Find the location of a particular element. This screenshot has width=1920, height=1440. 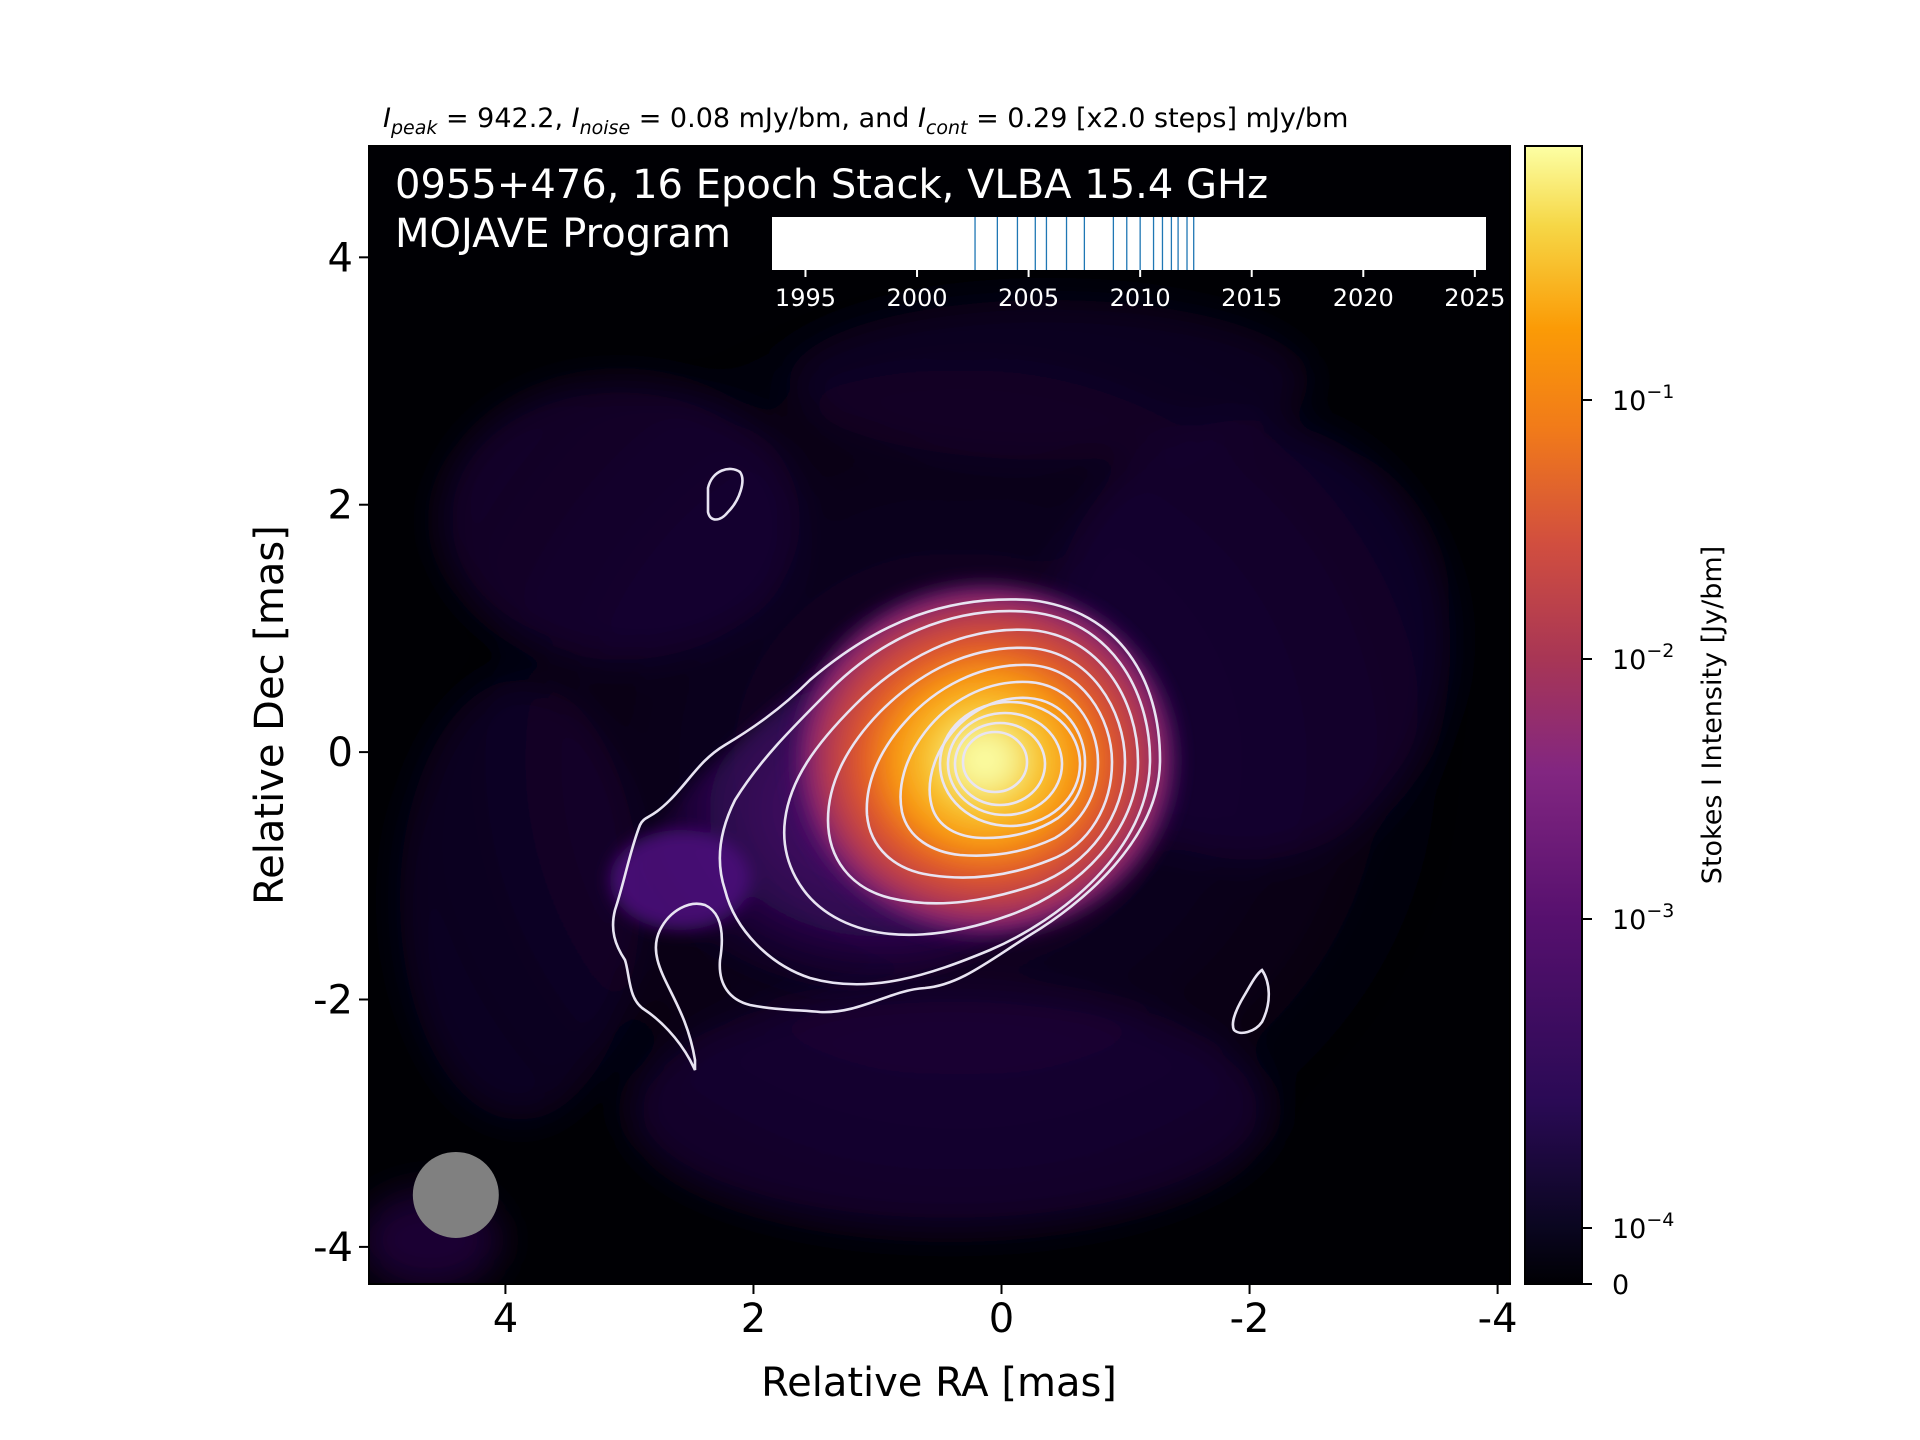

x-tick-label: -4 is located at coordinates (1498, 1319).